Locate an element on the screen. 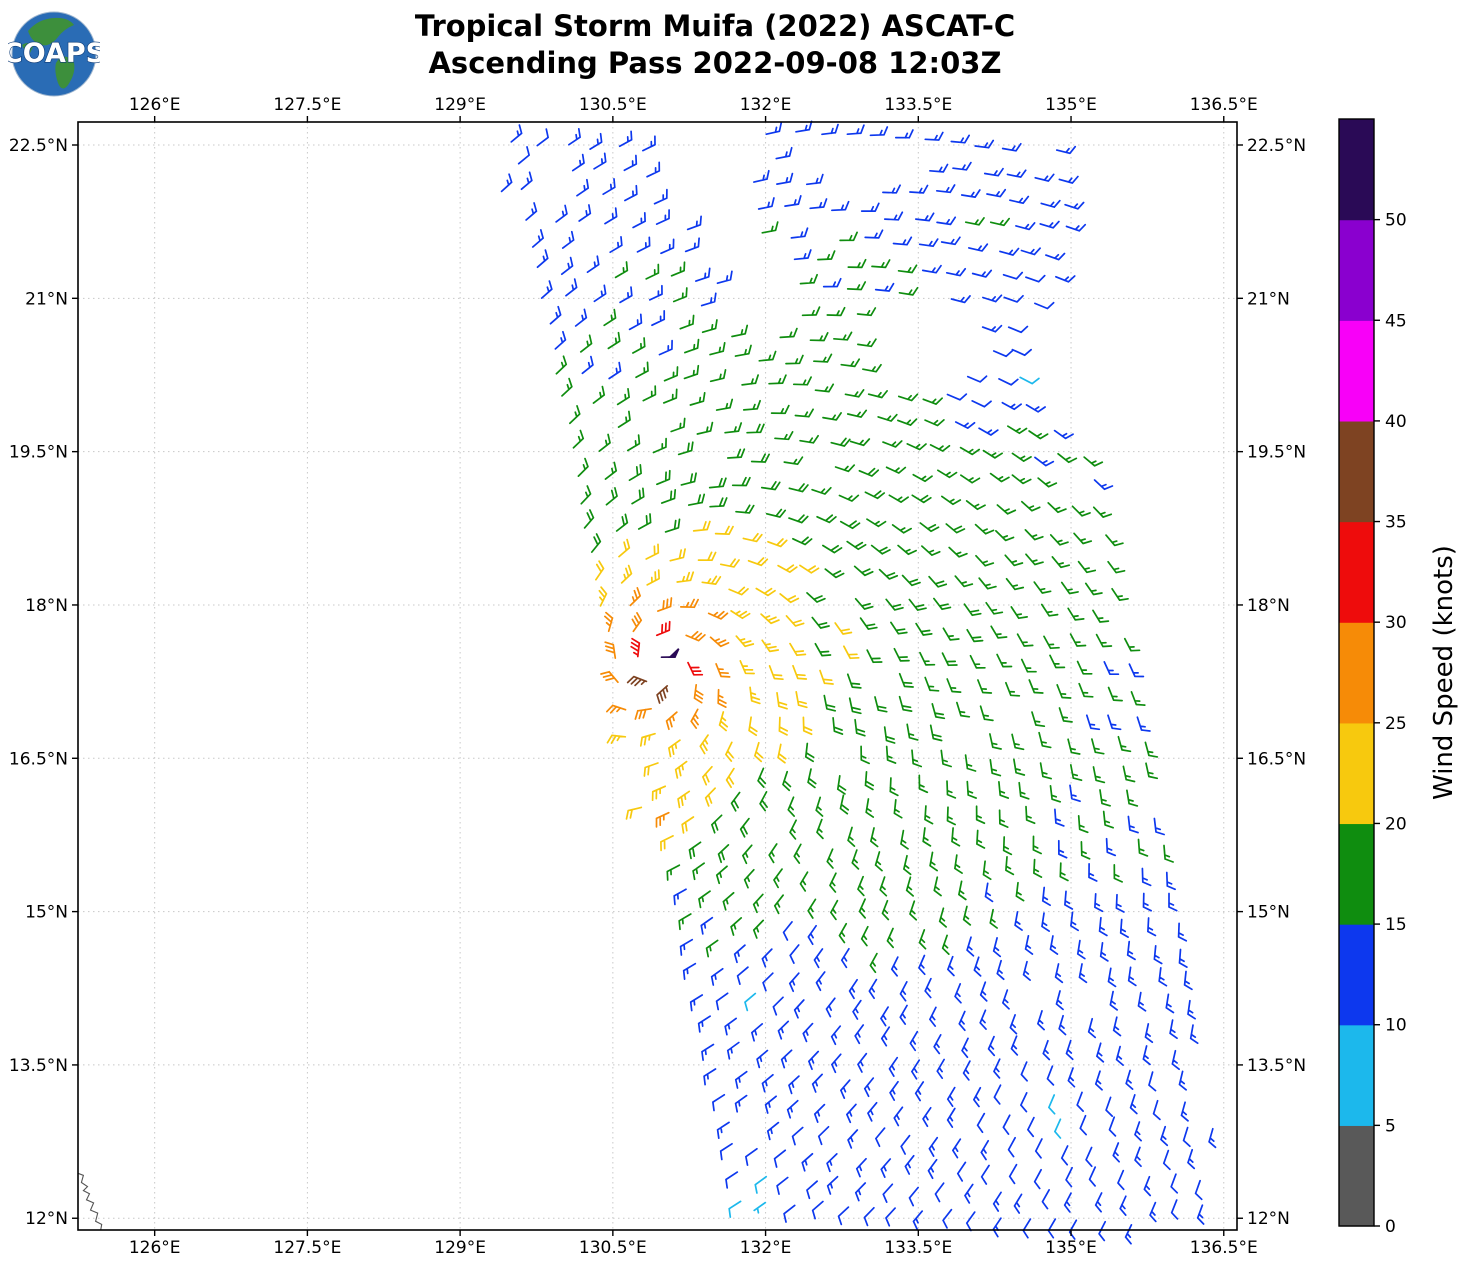 This screenshot has width=1476, height=1264. colorbar: 0 5 10 15 20 25 30 35 40 45 50 Wind Speed (knots) is located at coordinates (1398, 677).